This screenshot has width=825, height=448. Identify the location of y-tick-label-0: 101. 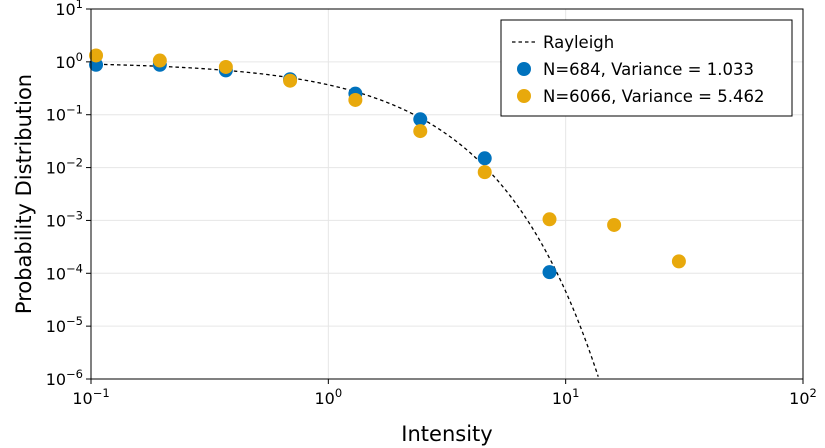
(69, 9).